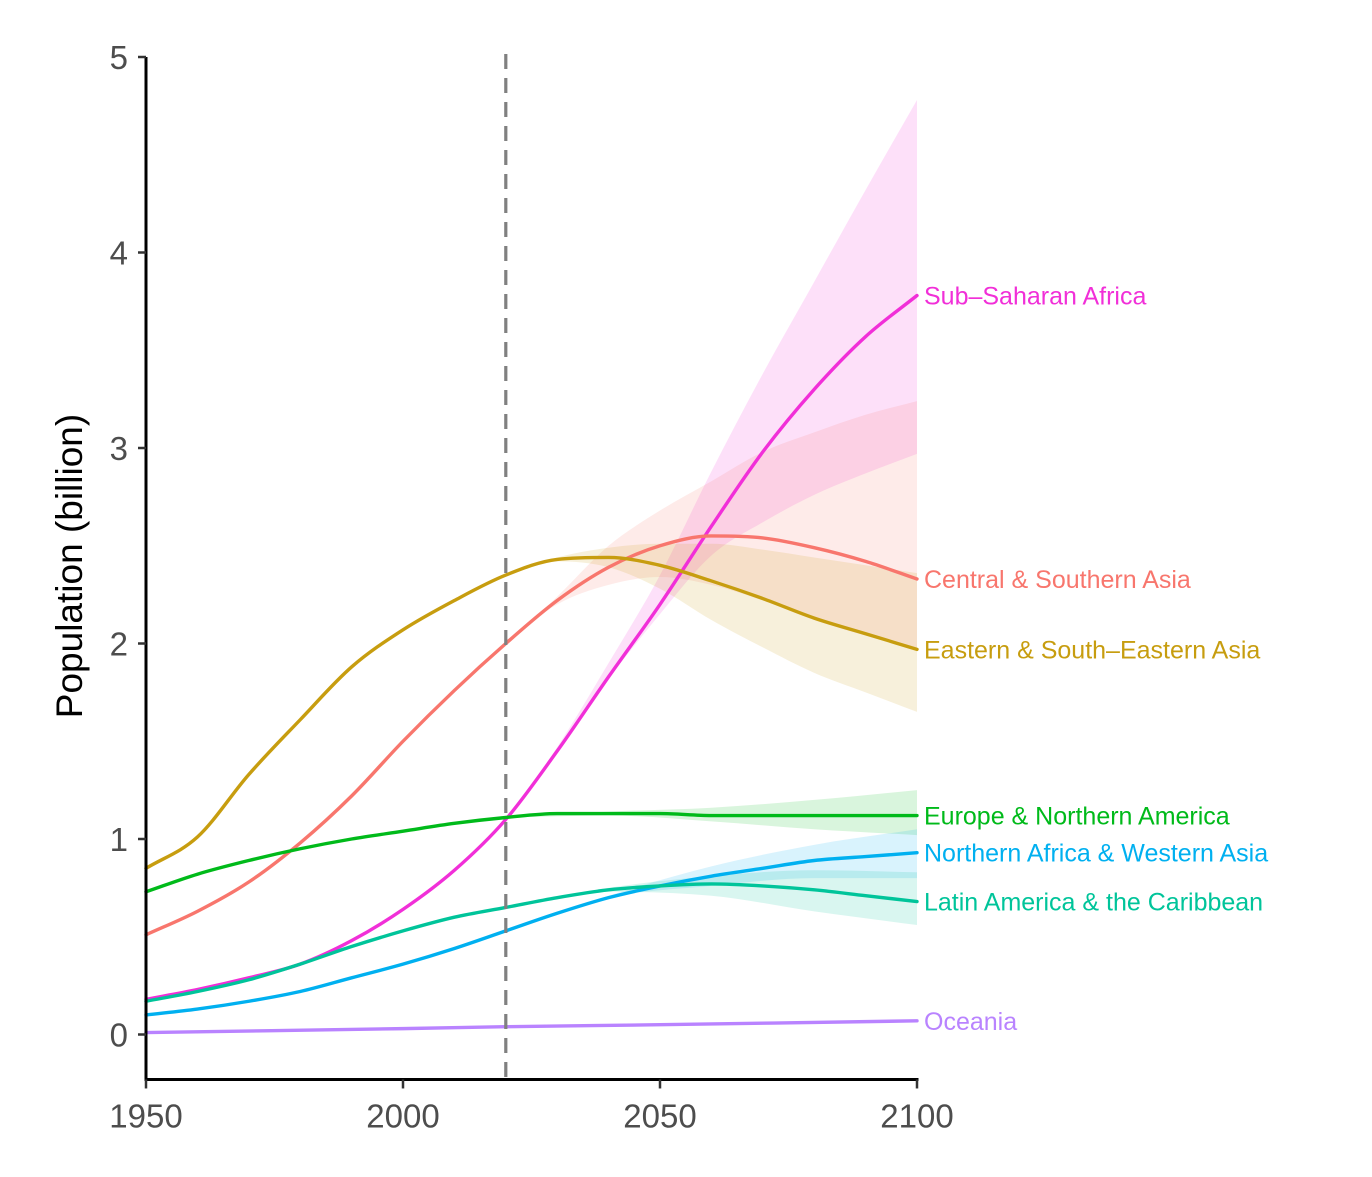 Image resolution: width=1372 pixels, height=1177 pixels. Describe the element at coordinates (119, 57) in the screenshot. I see `y-tick-label: 5` at that location.